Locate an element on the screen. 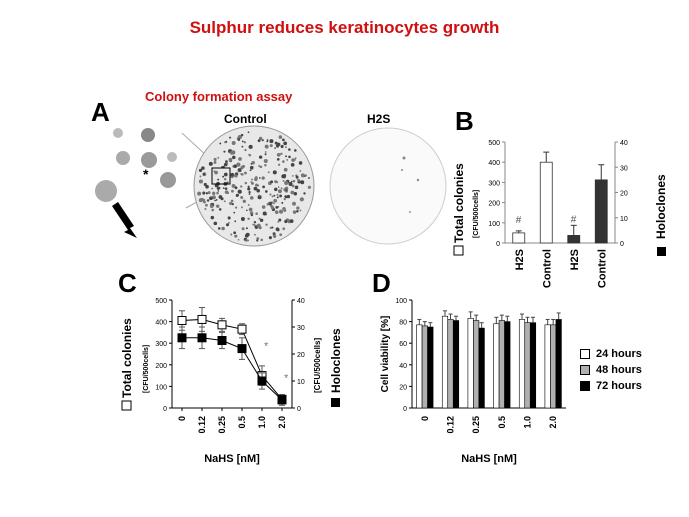 The image size is (689, 517). legend-label: 72 hours is located at coordinates (619, 386).